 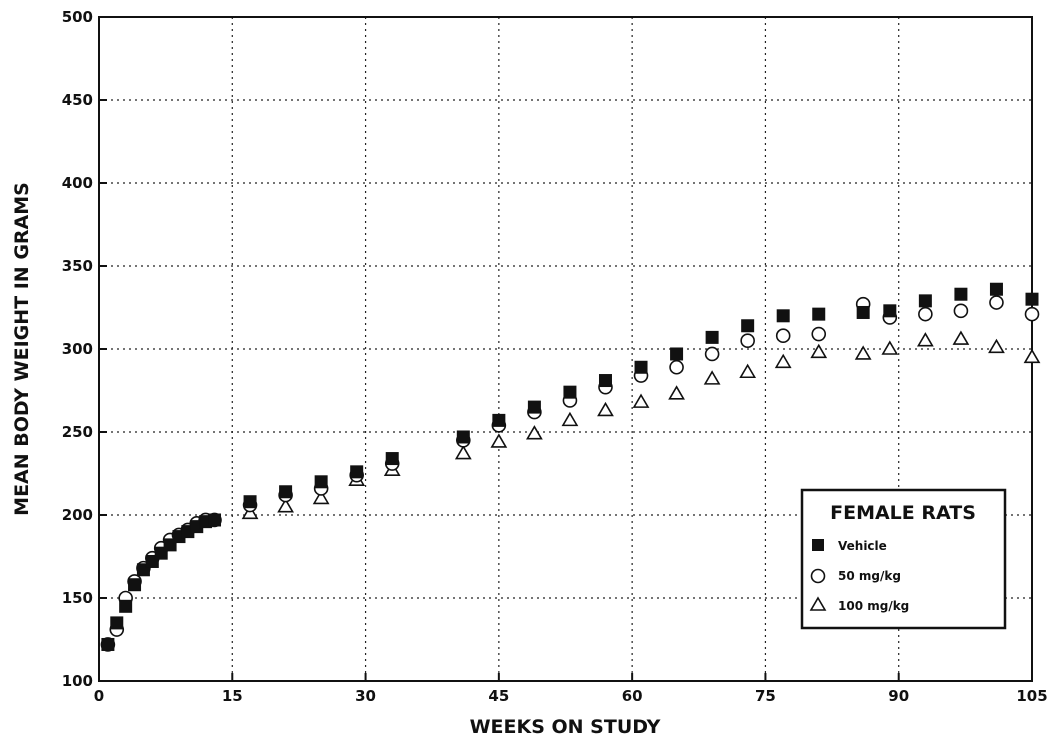 What do you see at coordinates (765, 696) in the screenshot?
I see `x-tick-label: 75` at bounding box center [765, 696].